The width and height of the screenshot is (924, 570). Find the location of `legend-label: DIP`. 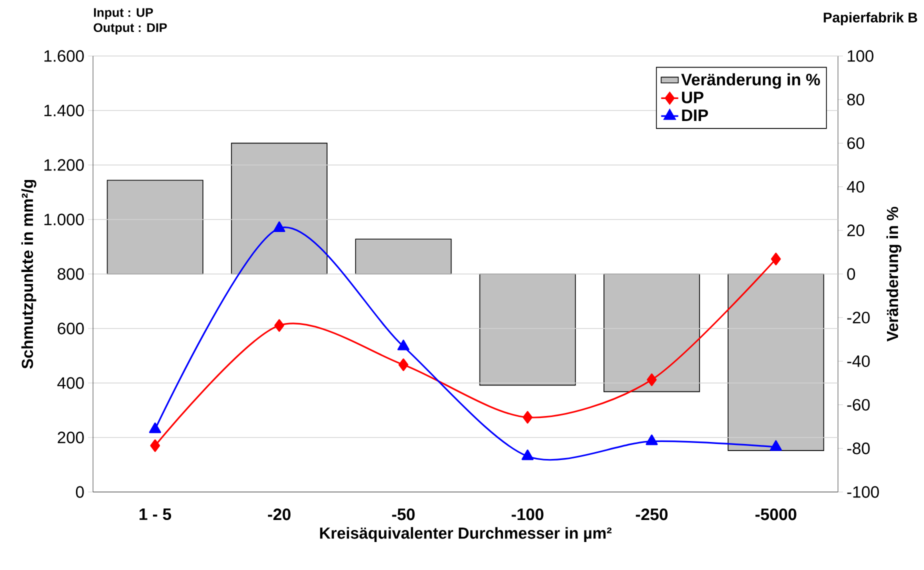

legend-label: DIP is located at coordinates (695, 115).